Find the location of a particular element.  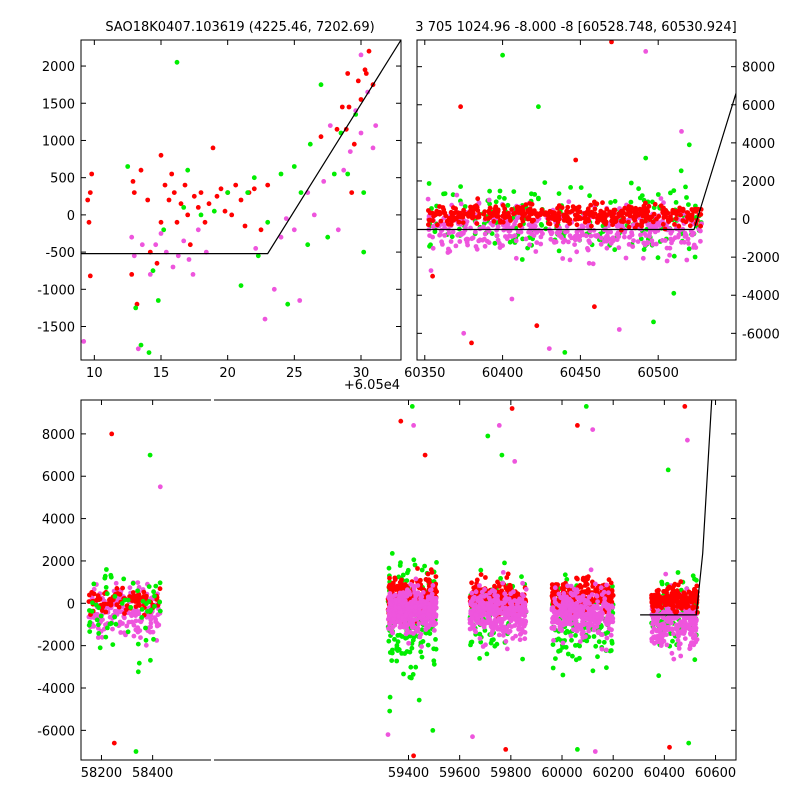

y-tick-label: -2000 is located at coordinates (761, 258).